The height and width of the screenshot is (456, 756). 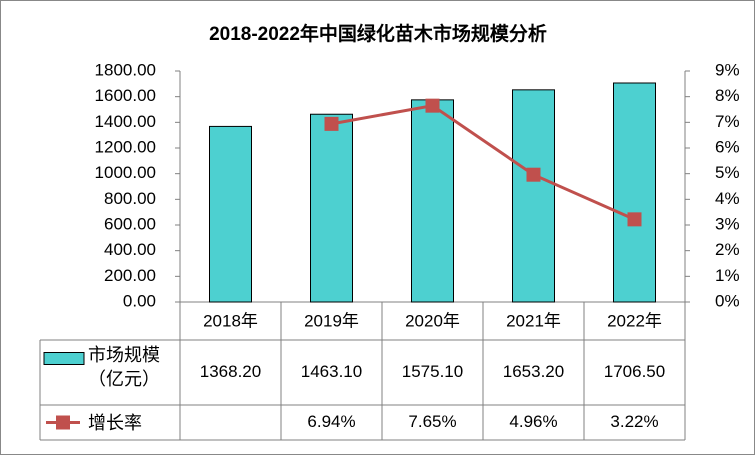 What do you see at coordinates (727, 172) in the screenshot?
I see `y2-tick-label: 5%` at bounding box center [727, 172].